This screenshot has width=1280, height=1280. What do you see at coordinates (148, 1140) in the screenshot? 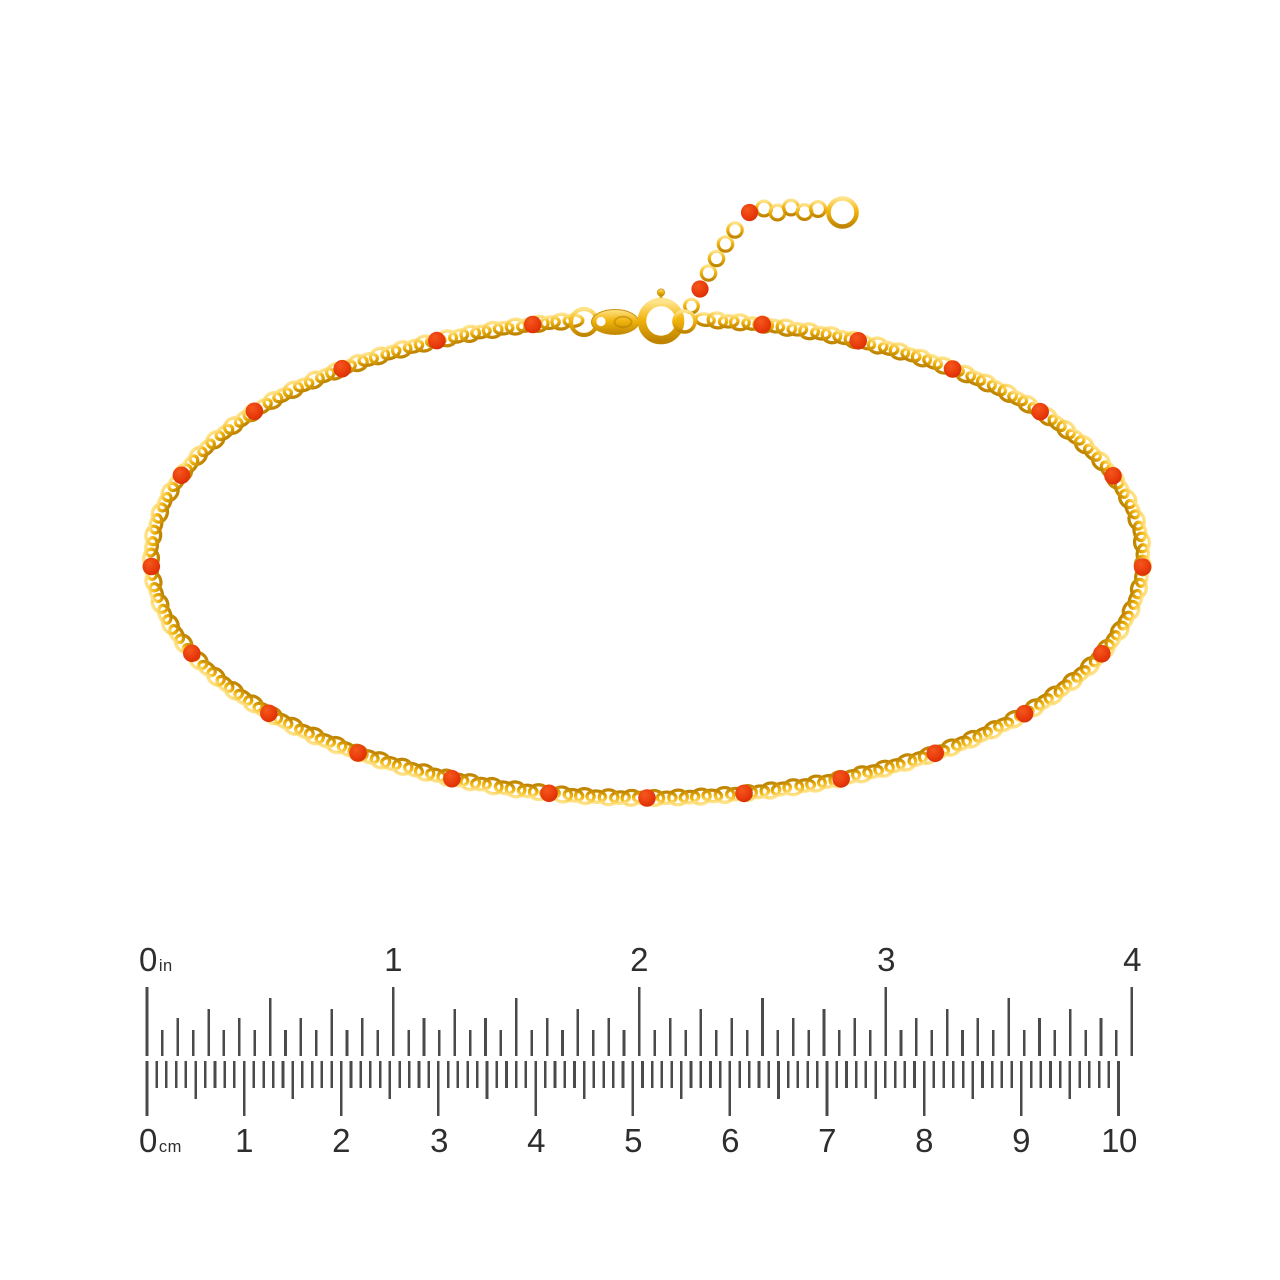
I see `cm-label-0-number: 0` at bounding box center [148, 1140].